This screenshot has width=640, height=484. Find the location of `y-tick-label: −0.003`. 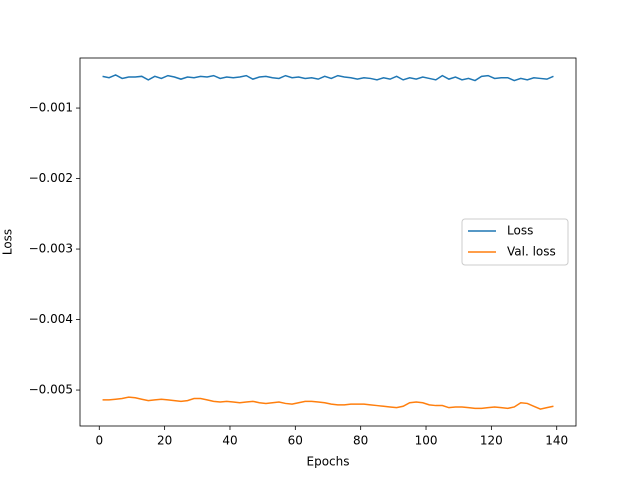

y-tick-label: −0.003 is located at coordinates (51, 249).